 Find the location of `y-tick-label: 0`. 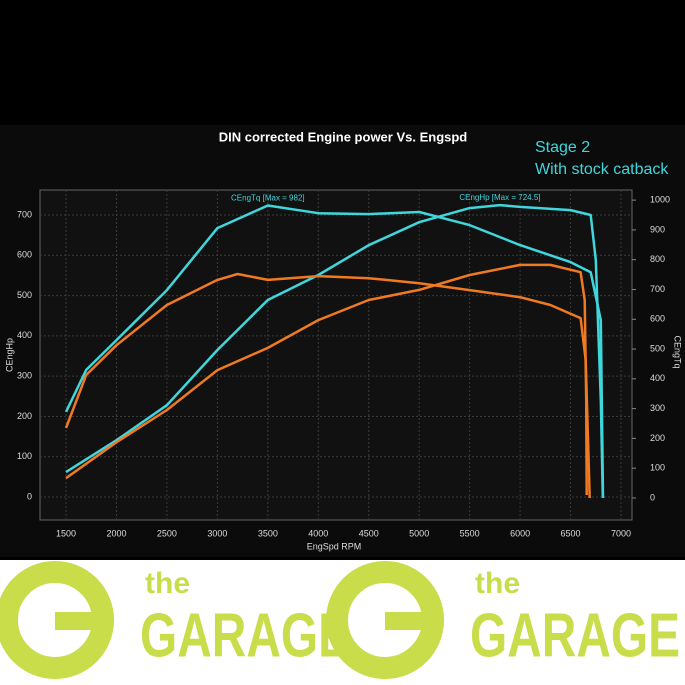

y-tick-label: 0 is located at coordinates (29, 496).